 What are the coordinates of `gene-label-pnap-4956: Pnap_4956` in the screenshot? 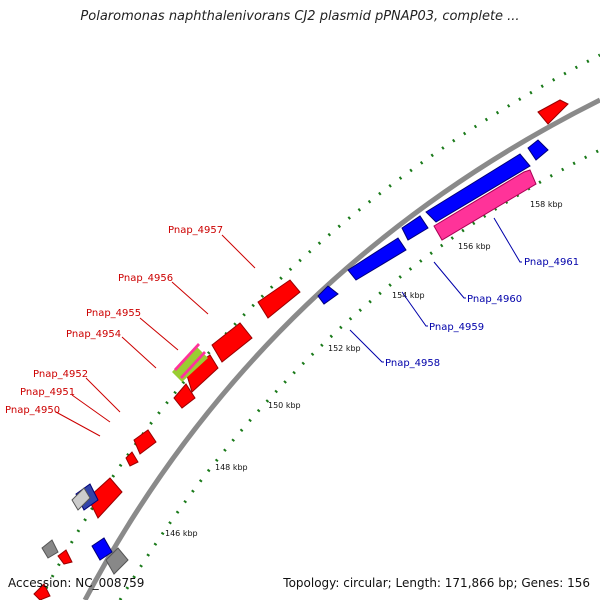 It's located at (145, 278).